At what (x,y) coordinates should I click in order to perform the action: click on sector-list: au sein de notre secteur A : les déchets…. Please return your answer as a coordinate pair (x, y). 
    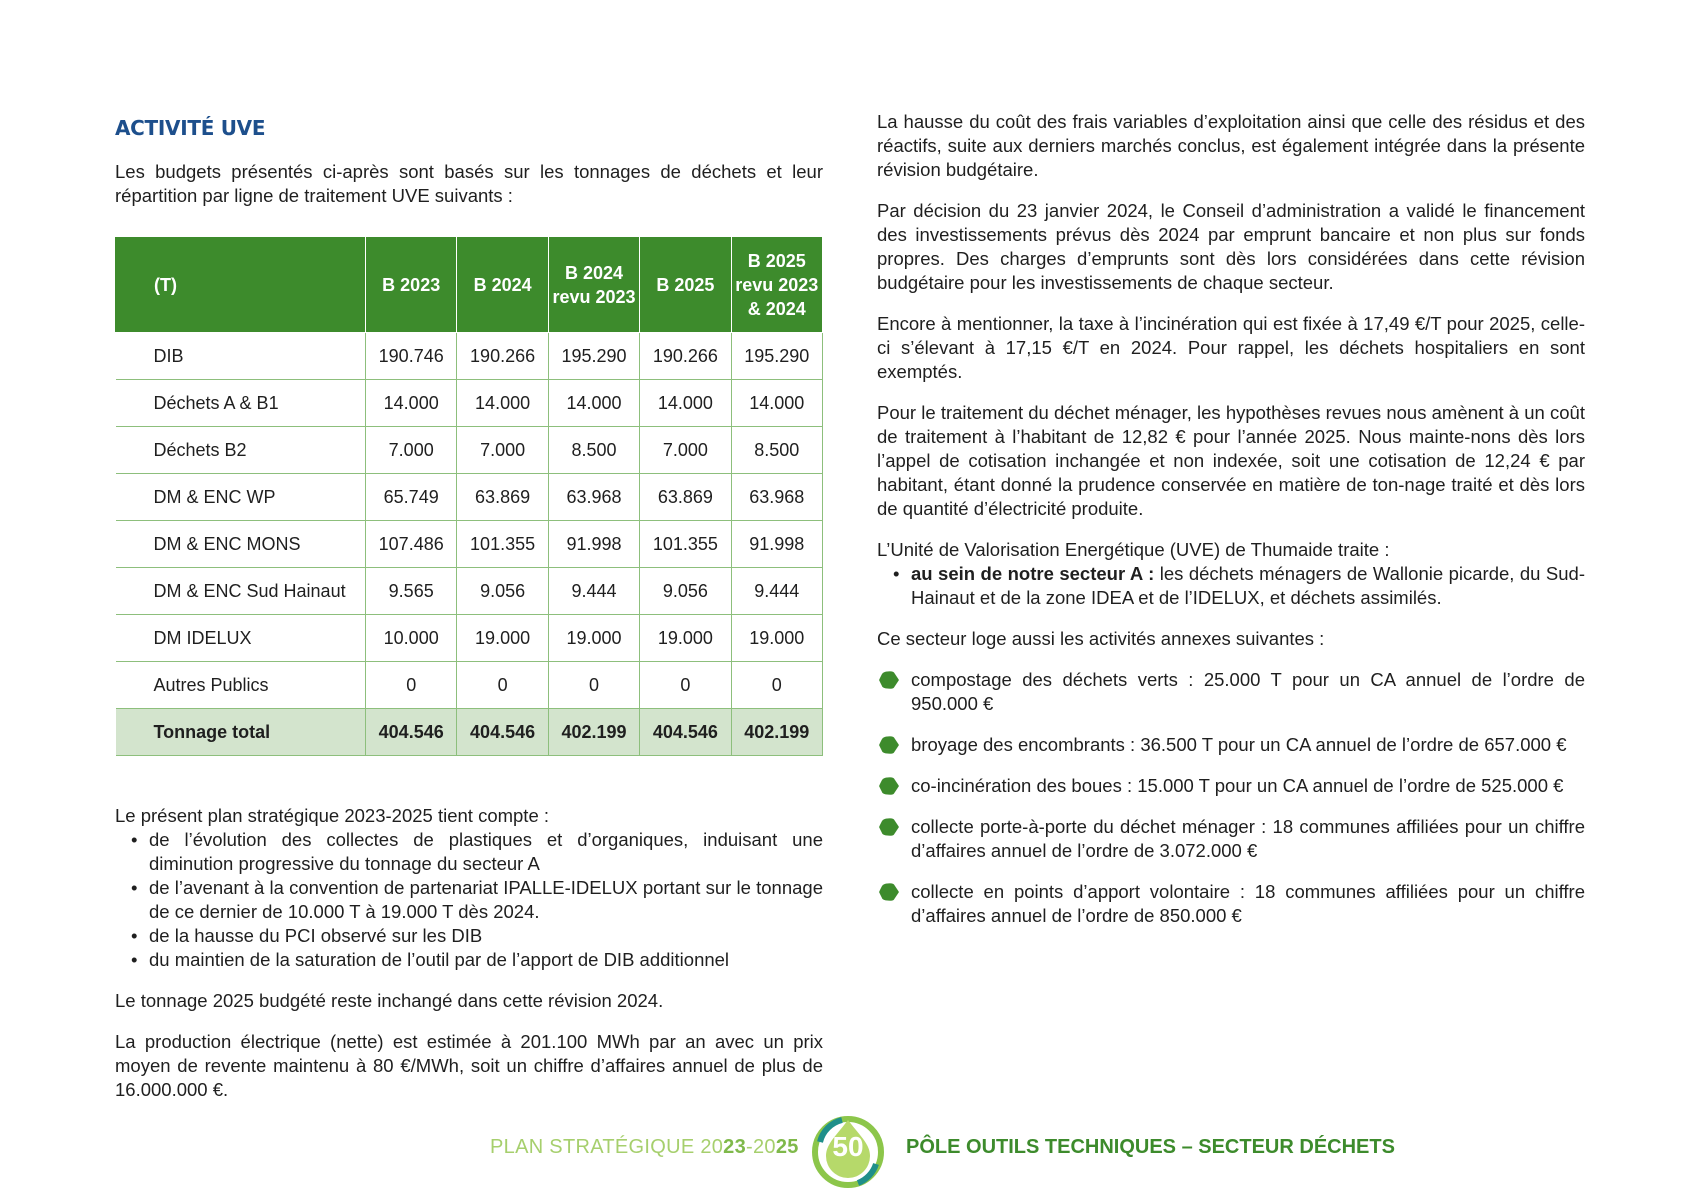
    Looking at the image, I should click on (1231, 586).